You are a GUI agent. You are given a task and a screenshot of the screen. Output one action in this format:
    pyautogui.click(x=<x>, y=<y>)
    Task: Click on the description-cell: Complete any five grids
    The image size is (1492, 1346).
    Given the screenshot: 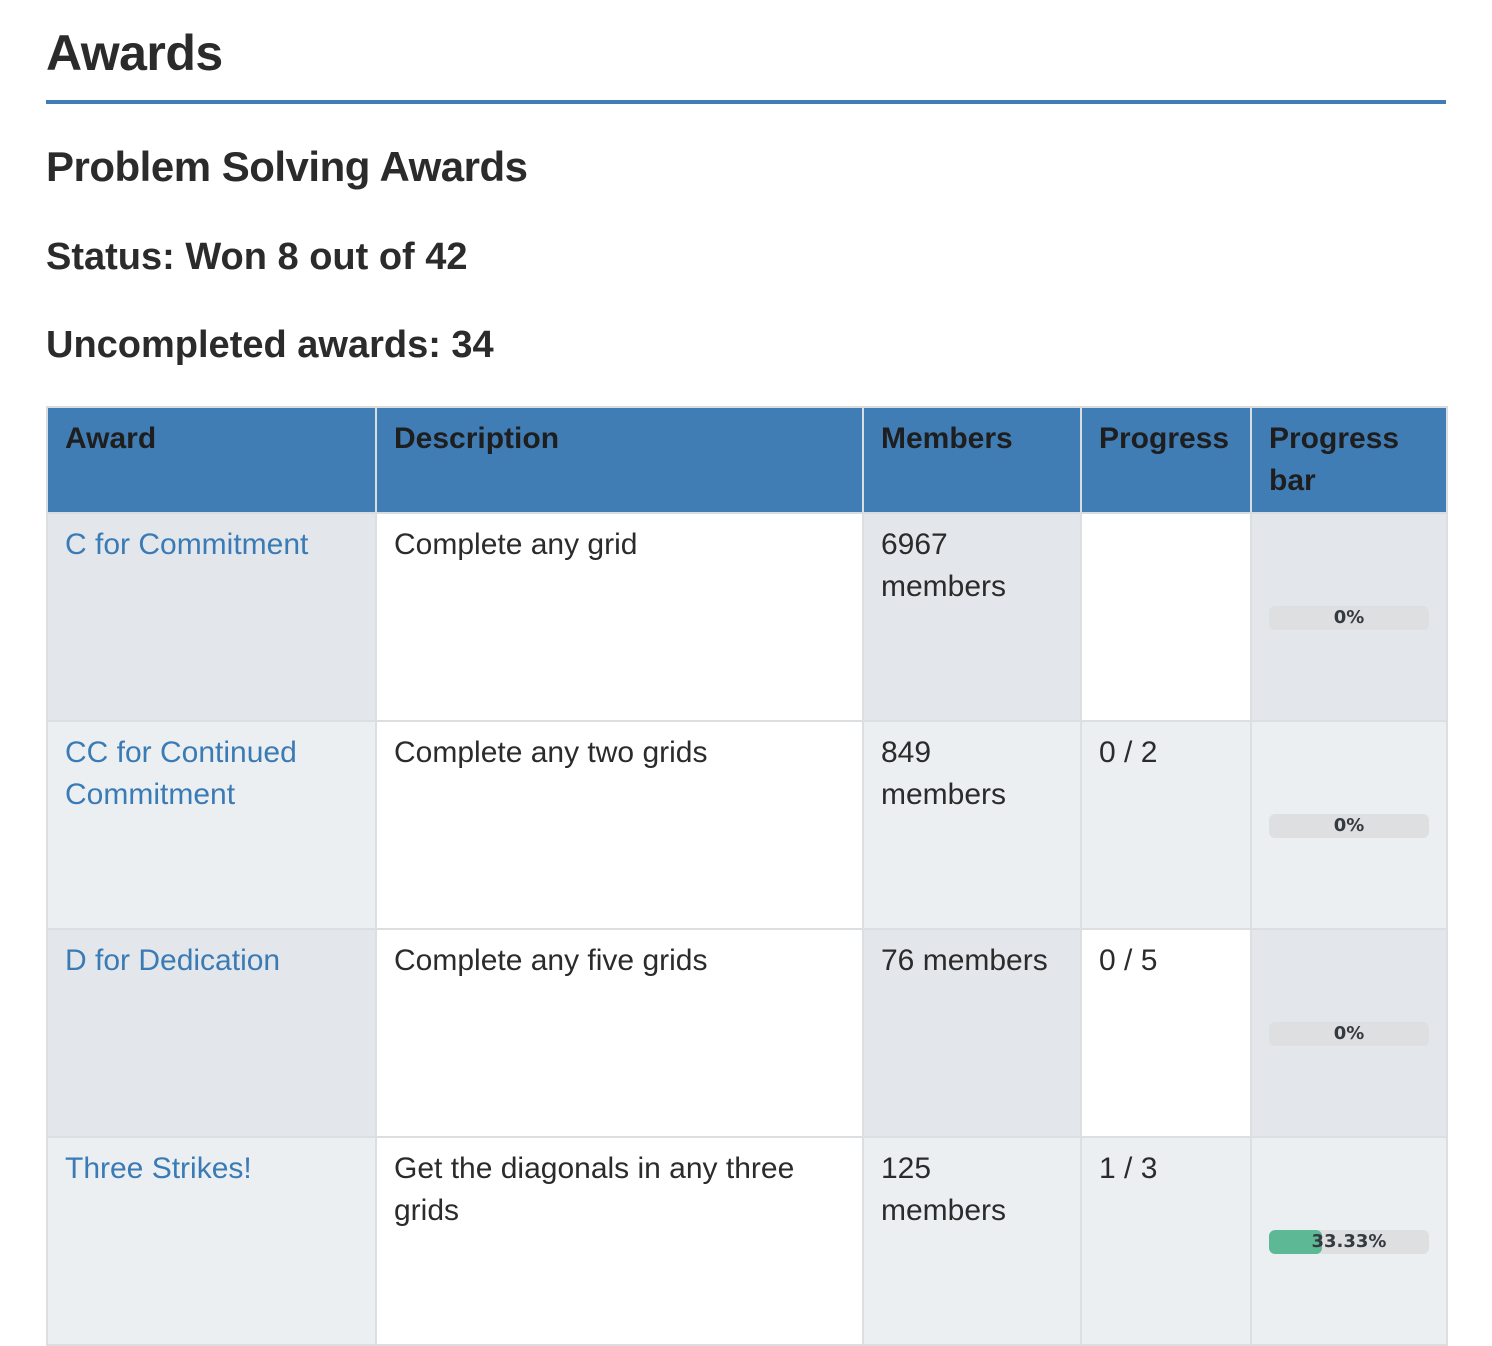 What is the action you would take?
    pyautogui.click(x=619, y=1033)
    